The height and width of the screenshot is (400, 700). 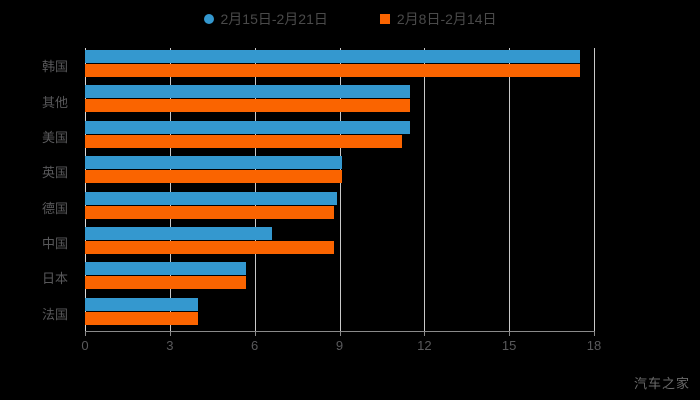 What do you see at coordinates (274, 19) in the screenshot?
I see `legend-label: 2月15日-2月21日` at bounding box center [274, 19].